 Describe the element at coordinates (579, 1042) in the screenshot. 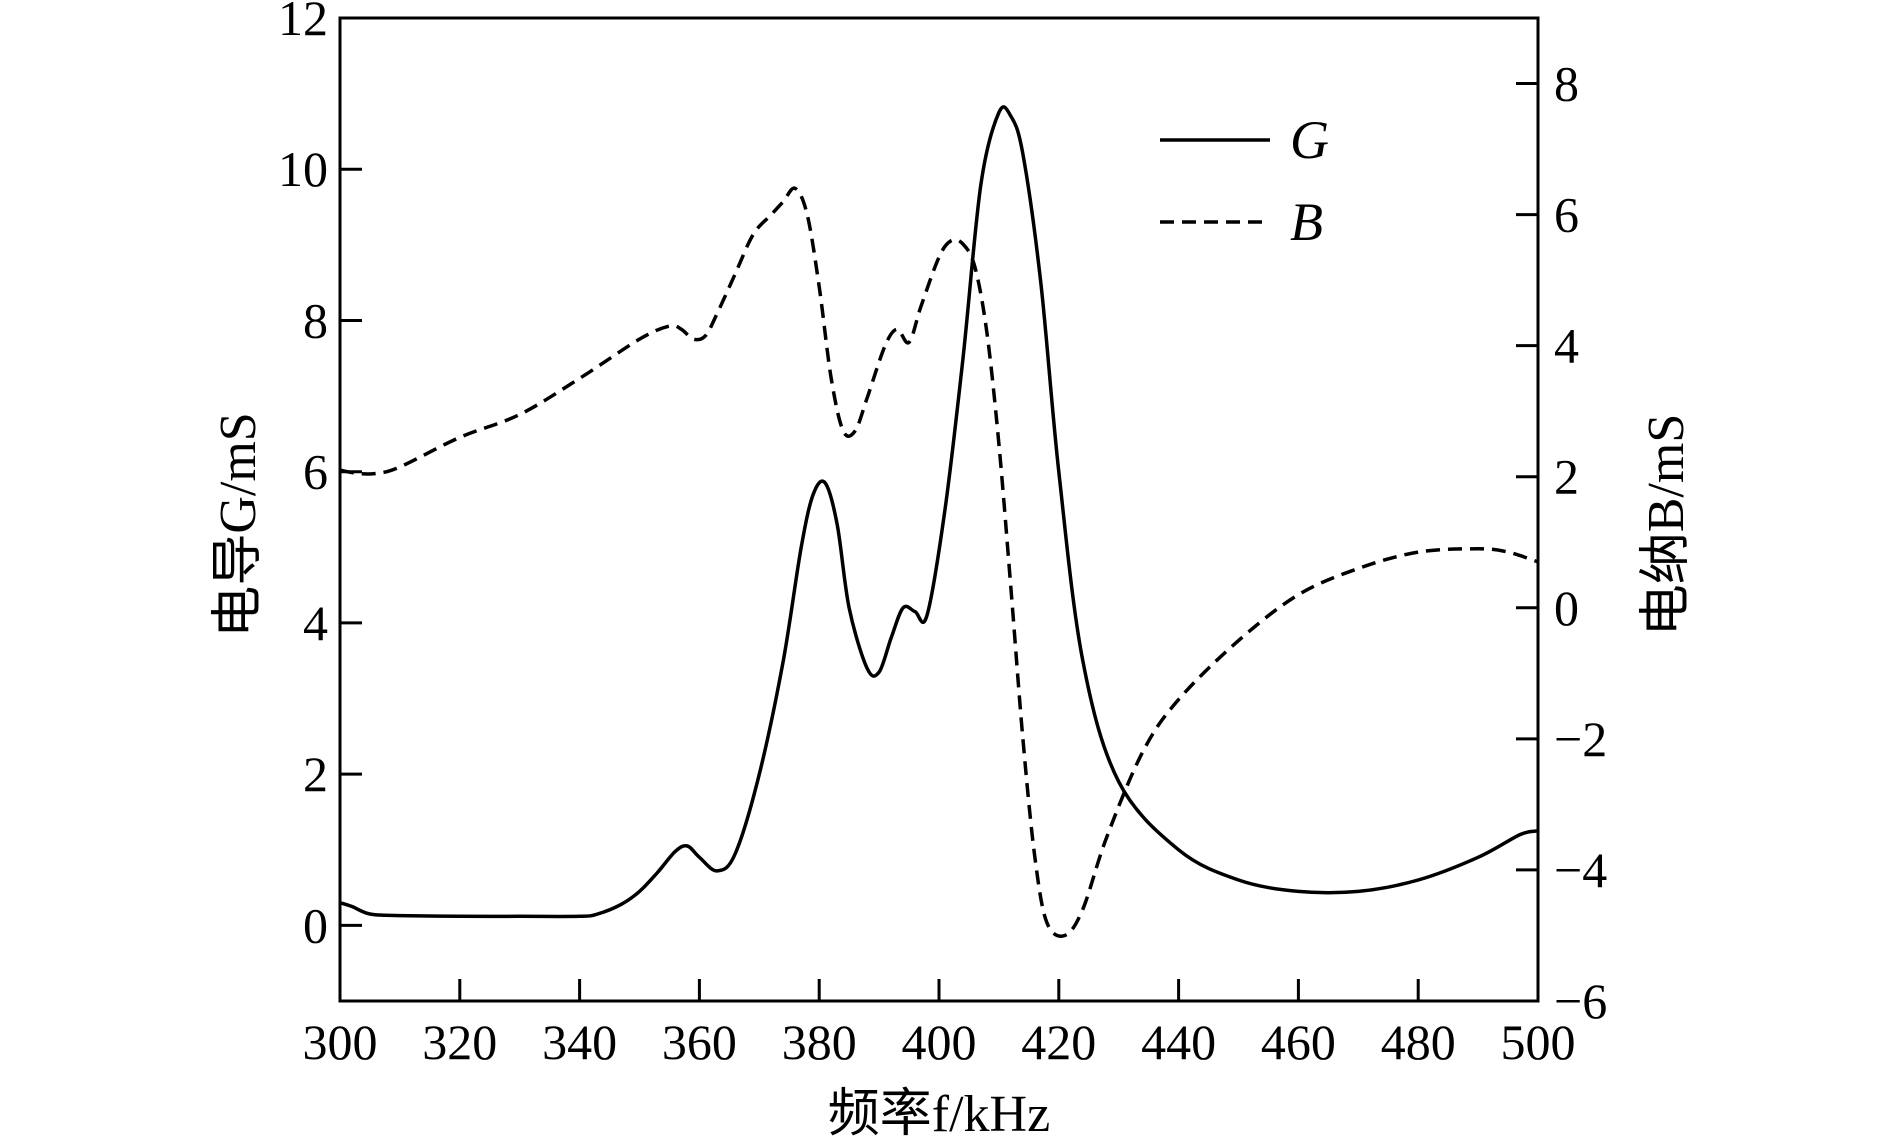

I see `x-tick-label: 340` at that location.